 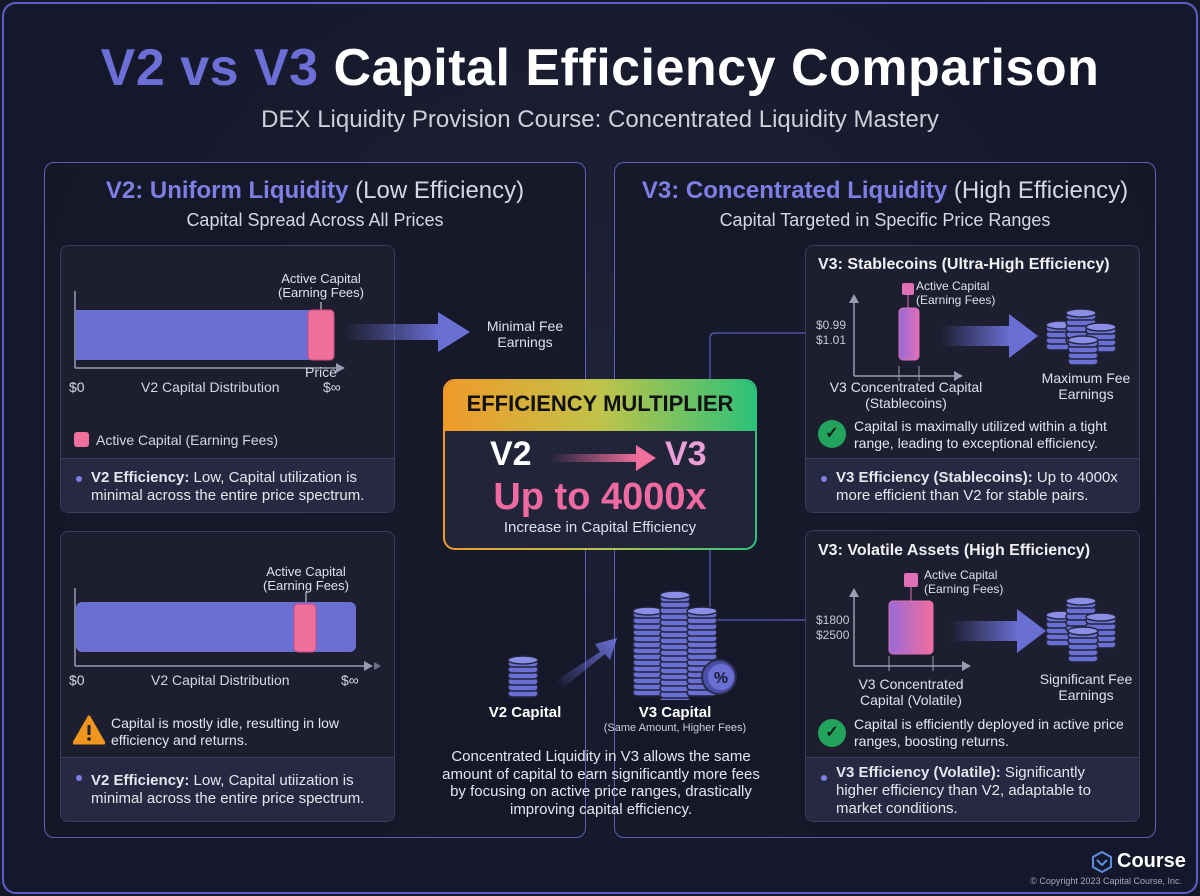 I want to click on footer-bold: V3 Efficiency (Volatile):, so click(x=918, y=772).